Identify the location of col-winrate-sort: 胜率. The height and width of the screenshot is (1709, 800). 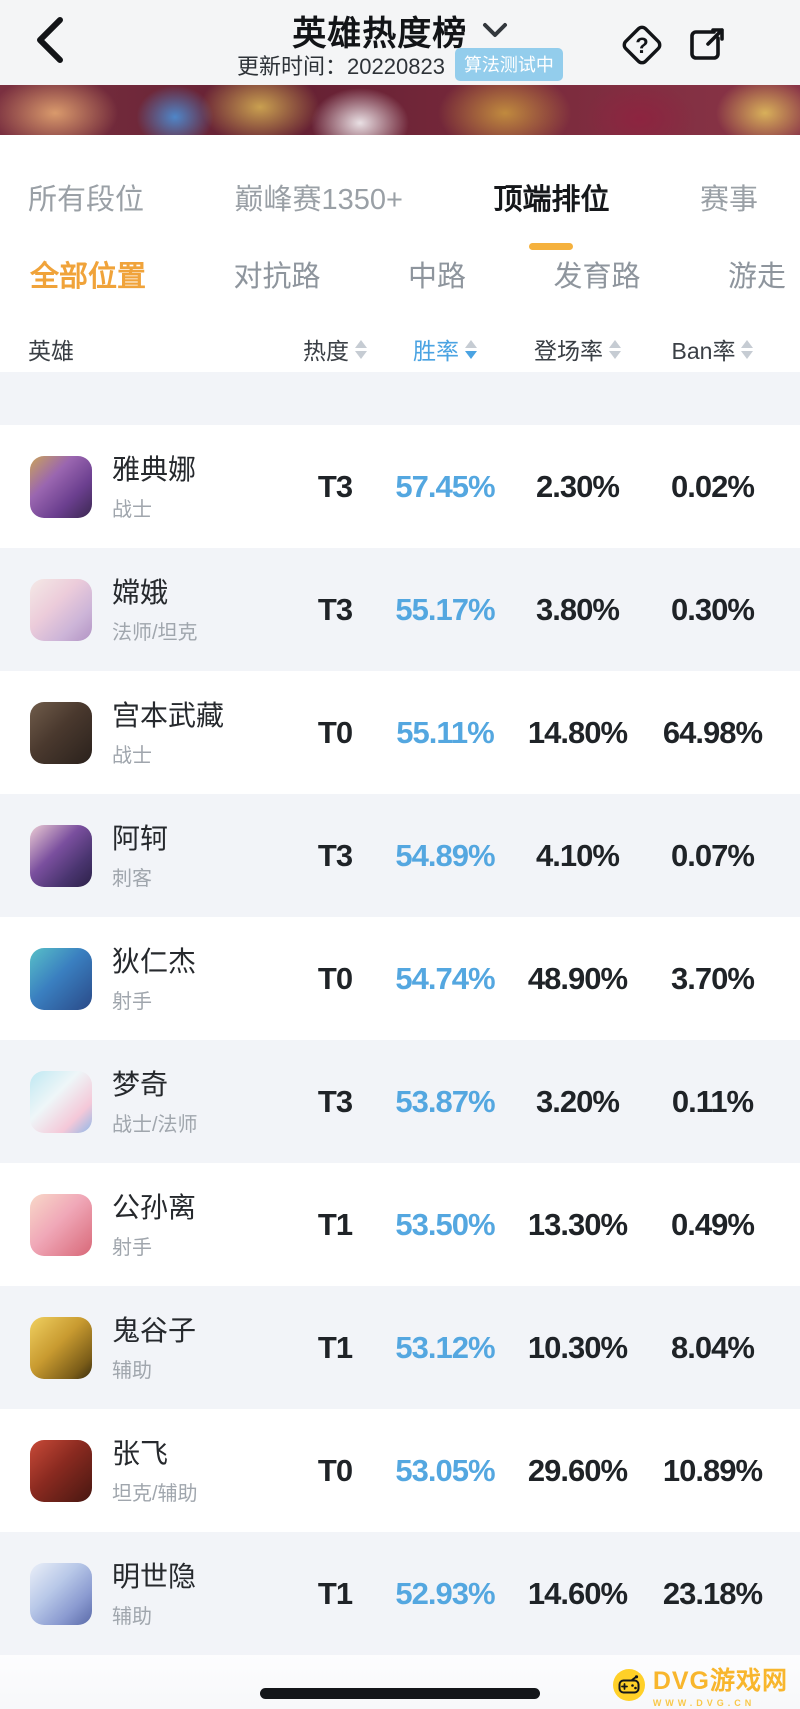
(445, 349).